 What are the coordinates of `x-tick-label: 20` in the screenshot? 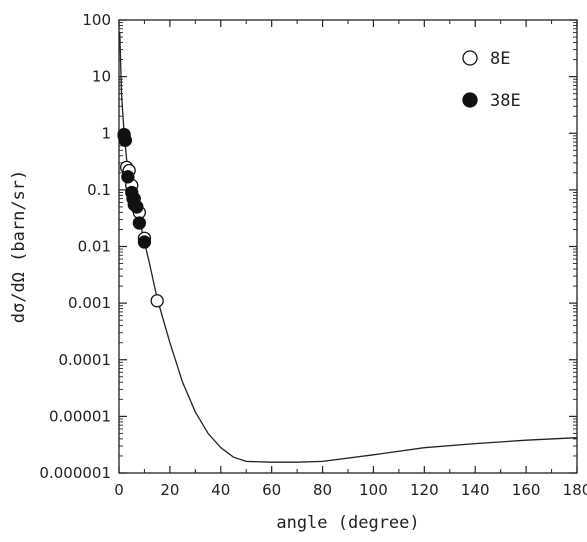 It's located at (169, 490).